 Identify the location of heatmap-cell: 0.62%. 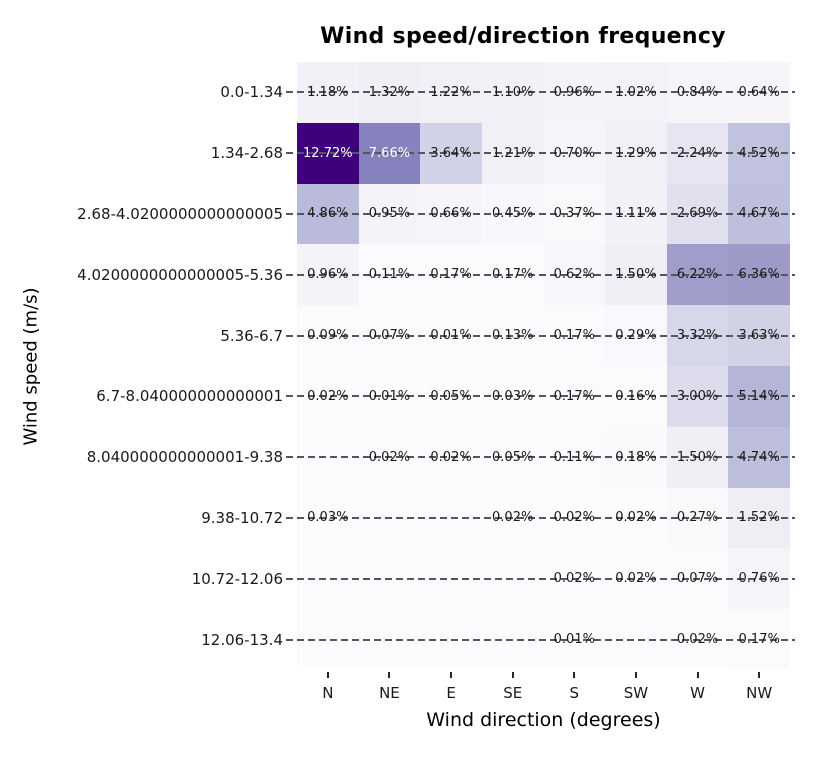
(574, 275).